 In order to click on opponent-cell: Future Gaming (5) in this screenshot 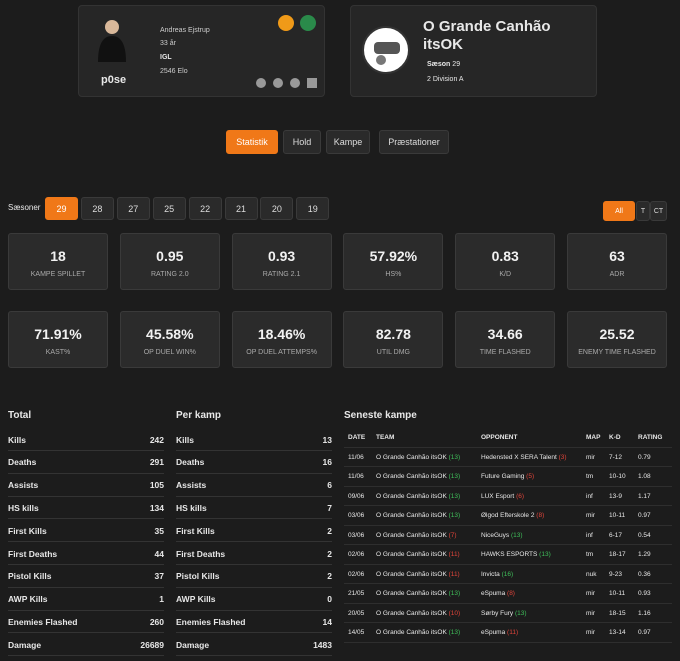, I will do `click(507, 476)`.